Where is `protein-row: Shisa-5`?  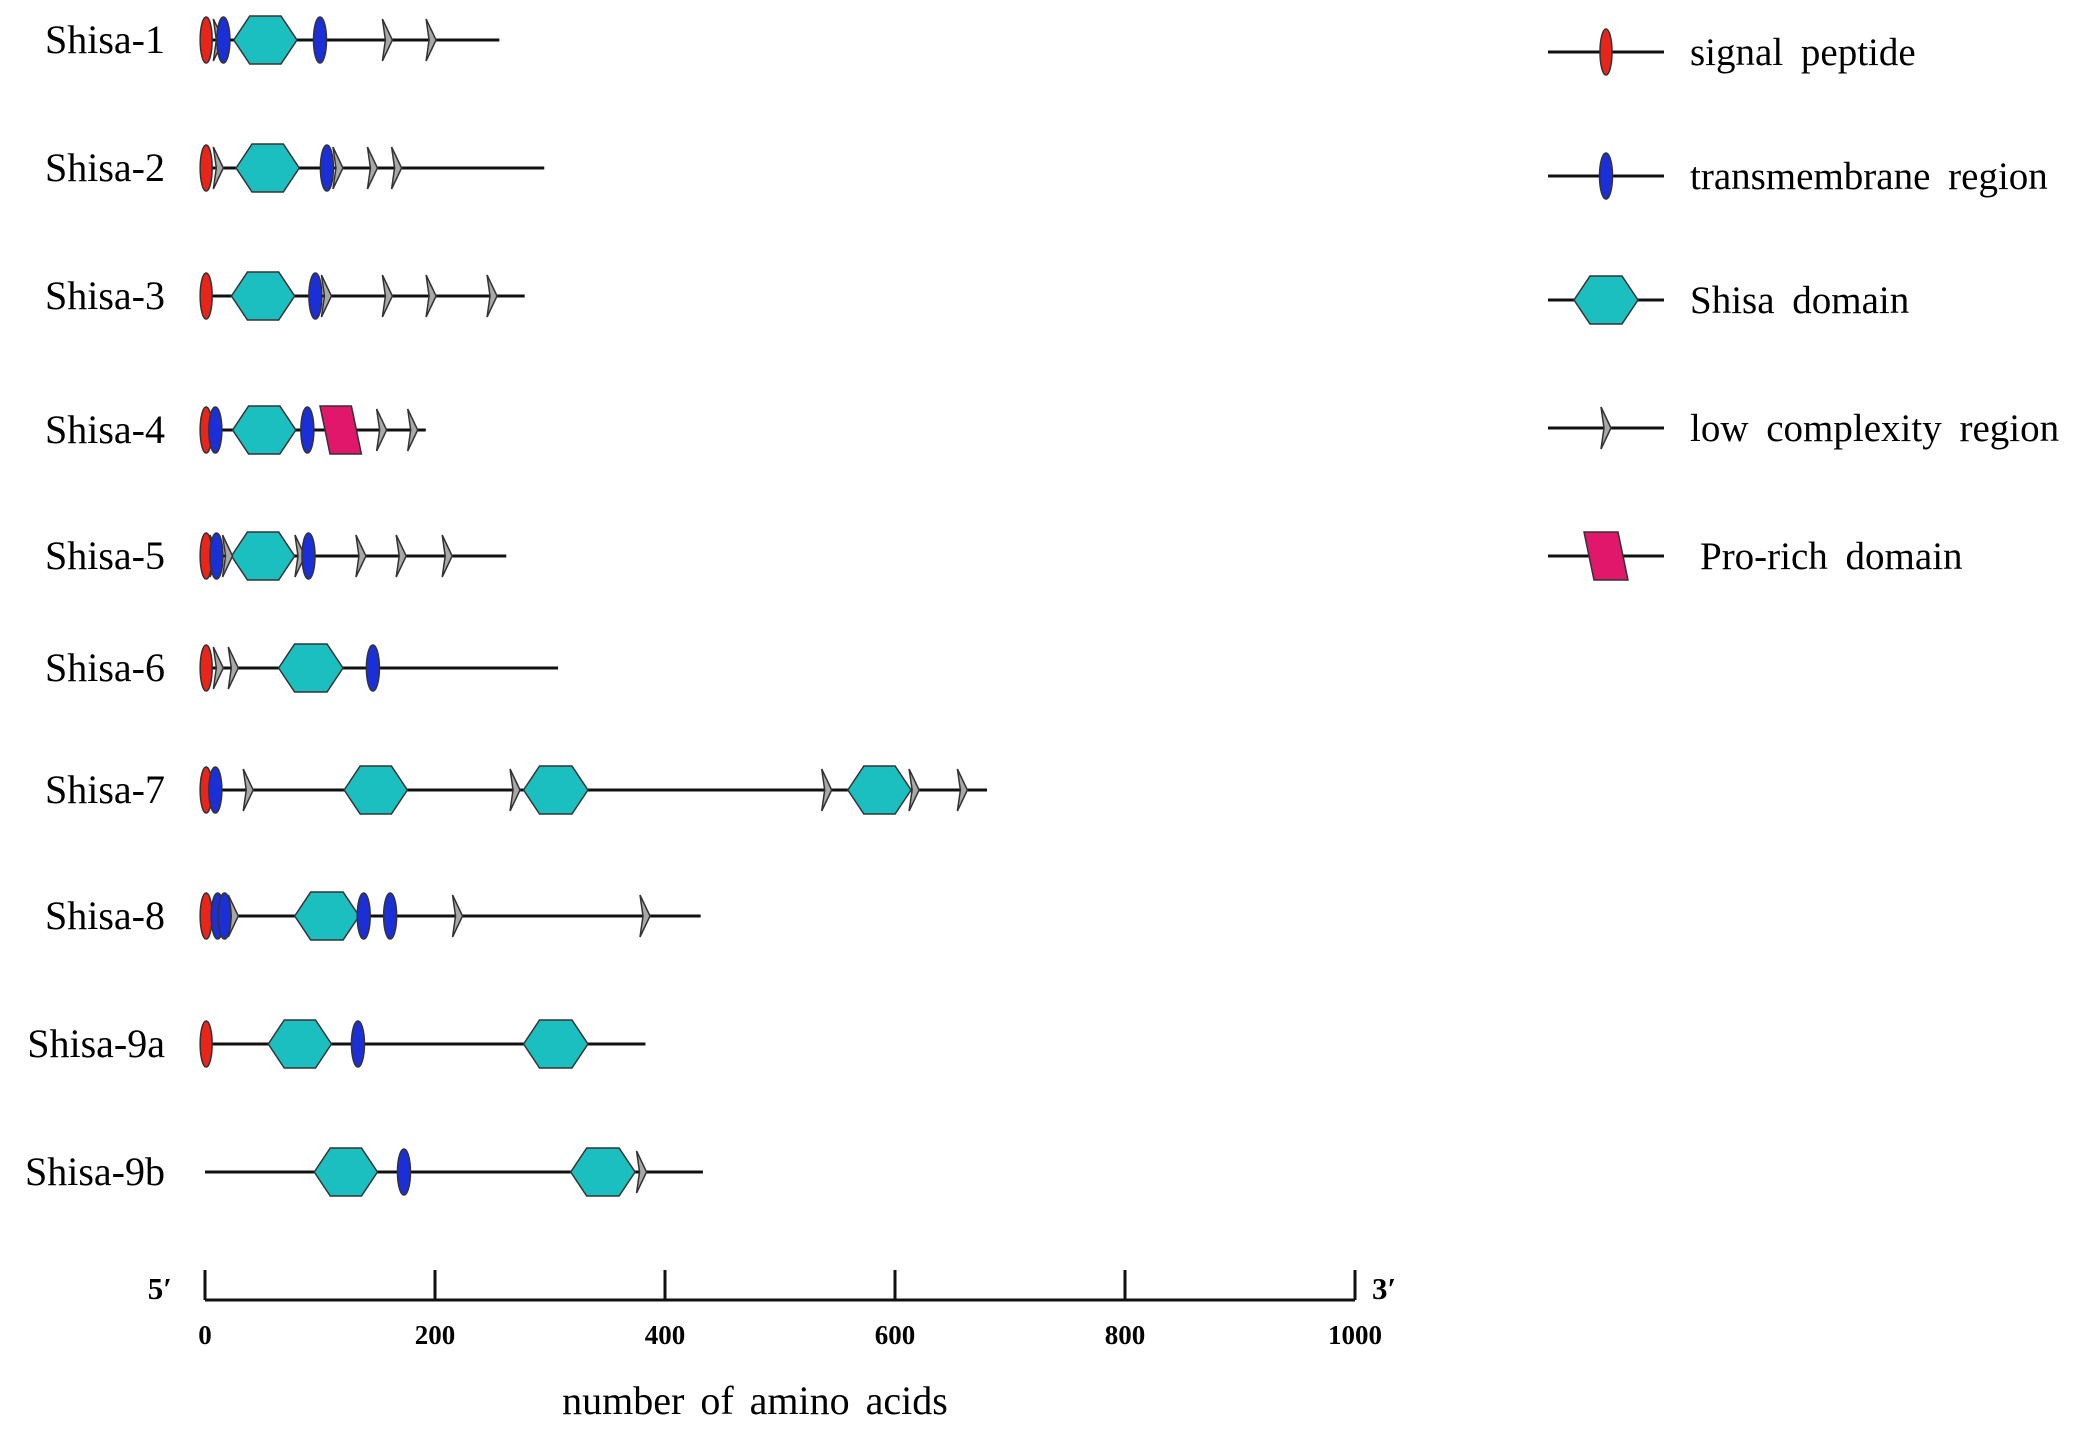
protein-row: Shisa-5 is located at coordinates (276, 556).